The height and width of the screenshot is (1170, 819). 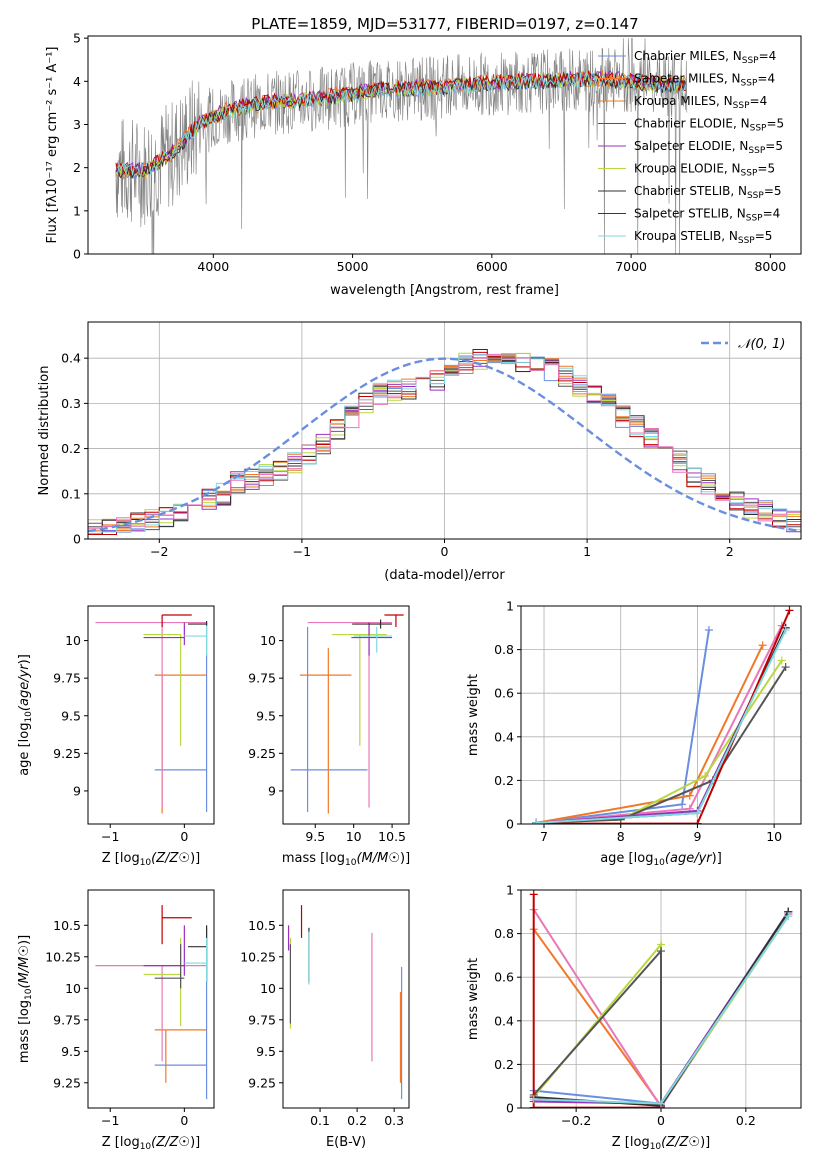 I want to click on y-axis-label: mass [log10(M/M☉)], so click(x=25, y=999).